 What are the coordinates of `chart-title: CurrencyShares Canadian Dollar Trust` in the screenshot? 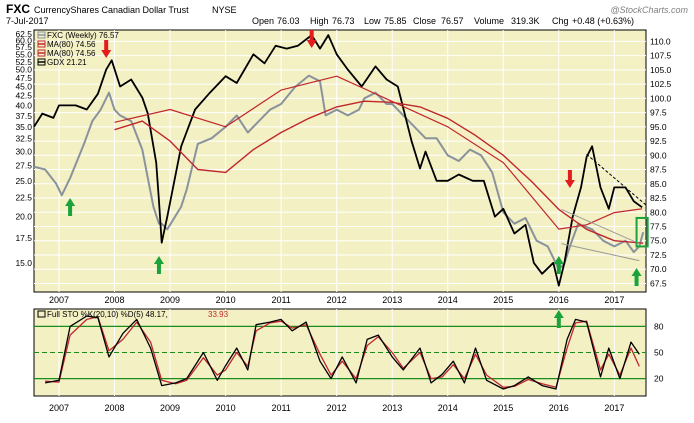 It's located at (111, 10).